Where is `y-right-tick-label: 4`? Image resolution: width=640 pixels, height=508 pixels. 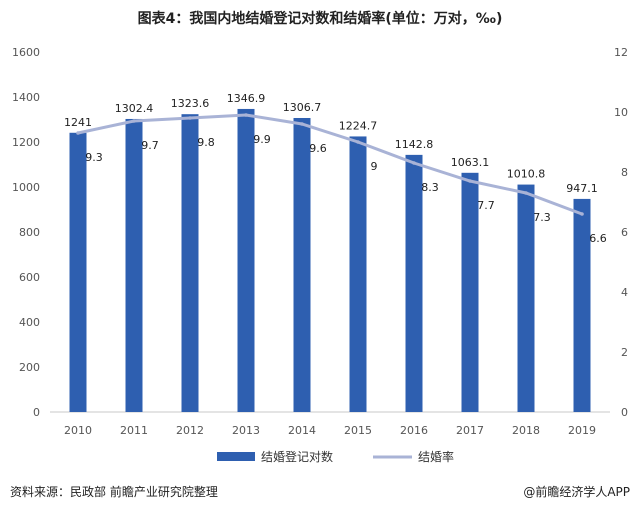 y-right-tick-label: 4 is located at coordinates (624, 292).